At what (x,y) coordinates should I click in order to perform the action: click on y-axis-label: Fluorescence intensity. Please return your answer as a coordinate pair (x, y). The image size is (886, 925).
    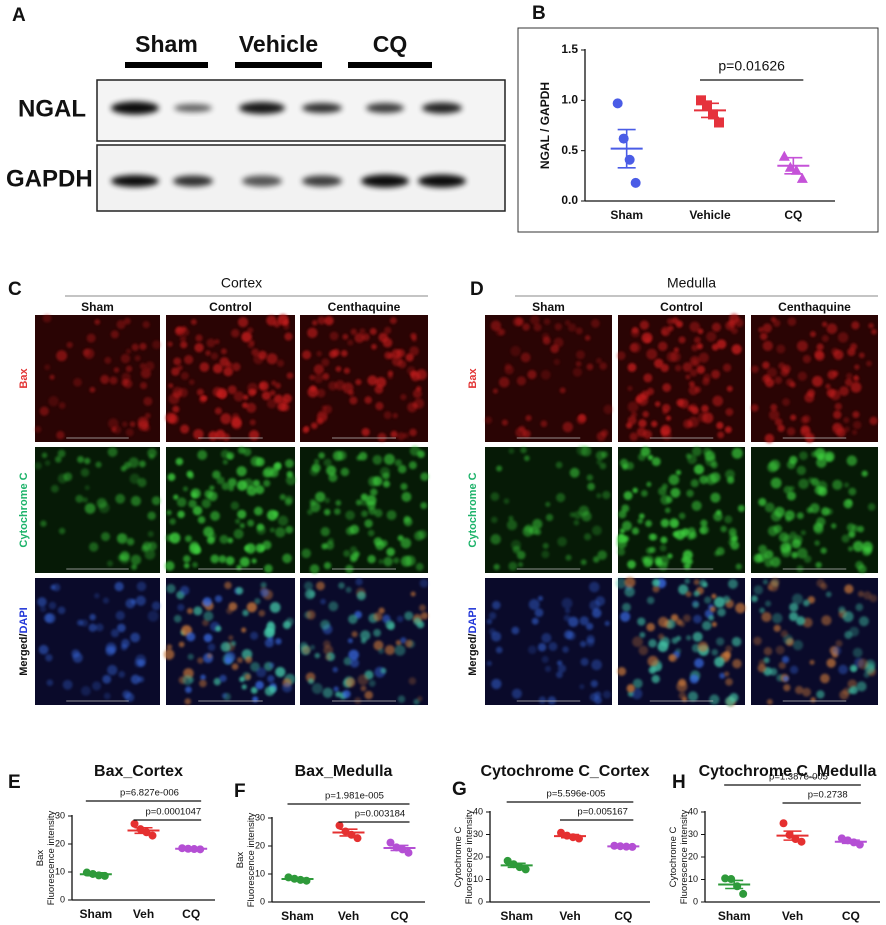
    Looking at the image, I should click on (251, 859).